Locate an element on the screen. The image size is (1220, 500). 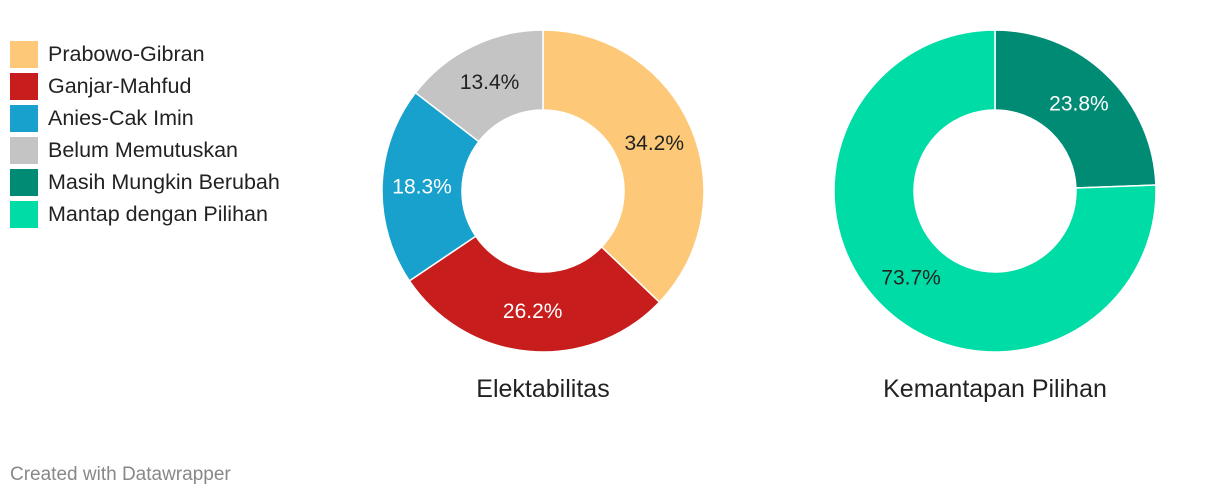
slice-value-label: 23.8% is located at coordinates (1079, 103).